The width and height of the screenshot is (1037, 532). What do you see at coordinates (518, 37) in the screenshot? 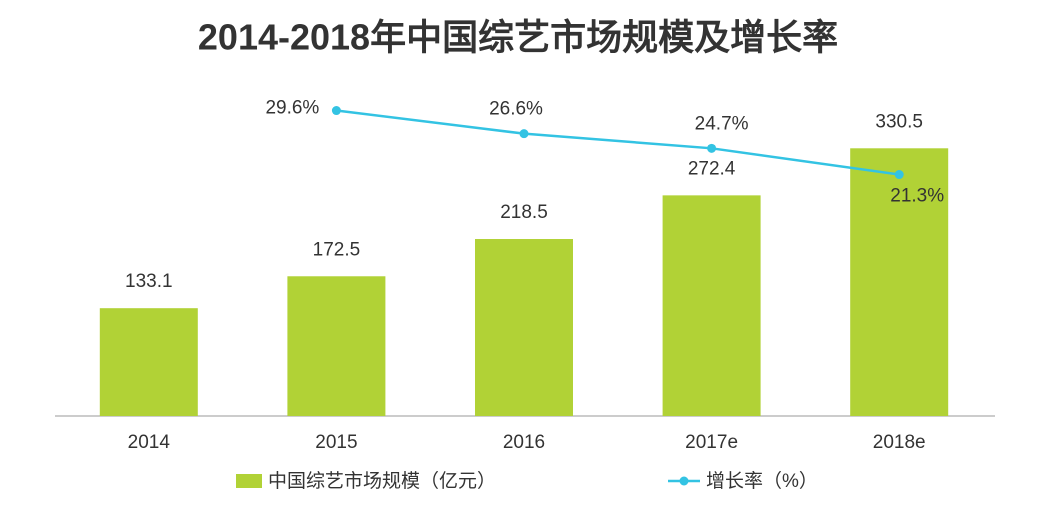
I see `chart-title: 2014-2018年中国综艺市场规模及增长率` at bounding box center [518, 37].